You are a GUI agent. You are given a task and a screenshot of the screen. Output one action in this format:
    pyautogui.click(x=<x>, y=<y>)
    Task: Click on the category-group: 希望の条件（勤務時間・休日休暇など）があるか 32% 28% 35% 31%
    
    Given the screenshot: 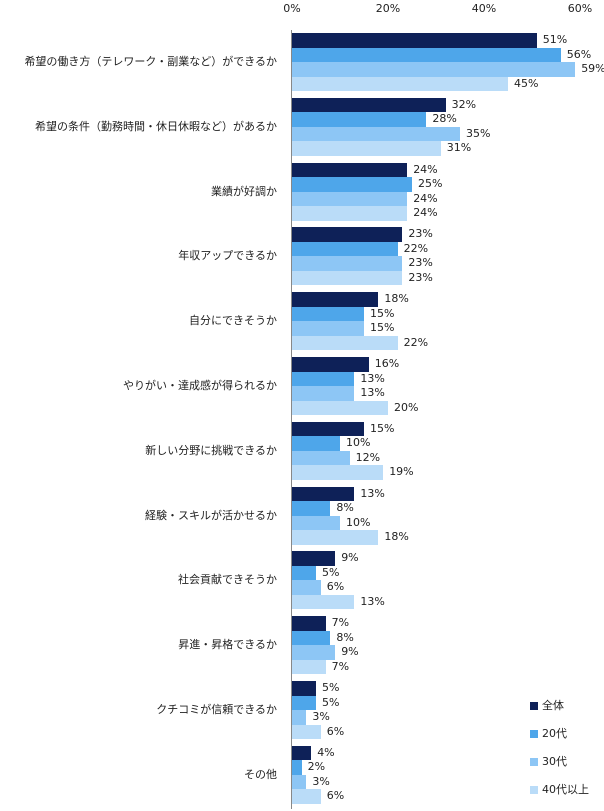 What is the action you would take?
    pyautogui.click(x=302, y=130)
    